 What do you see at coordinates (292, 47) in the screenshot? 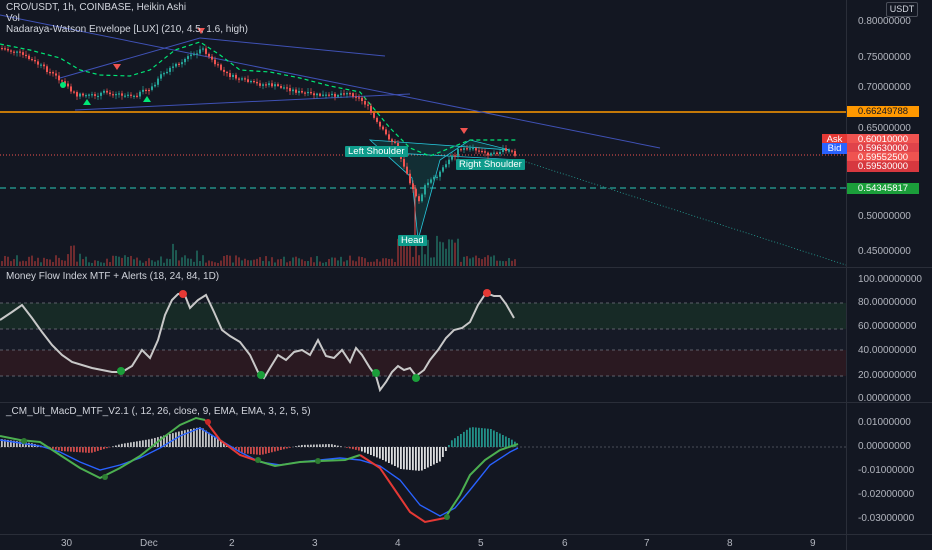
I see `trendline-upper-right` at bounding box center [292, 47].